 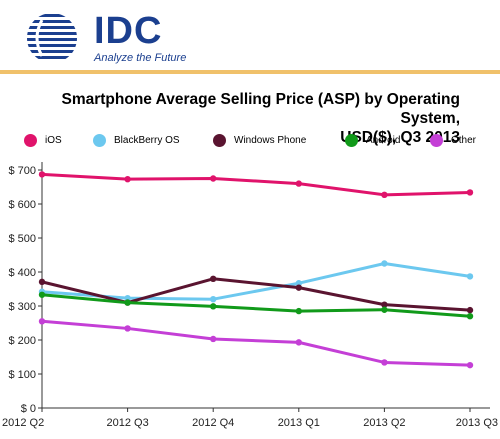 I want to click on series-line-ios, so click(x=256, y=184).